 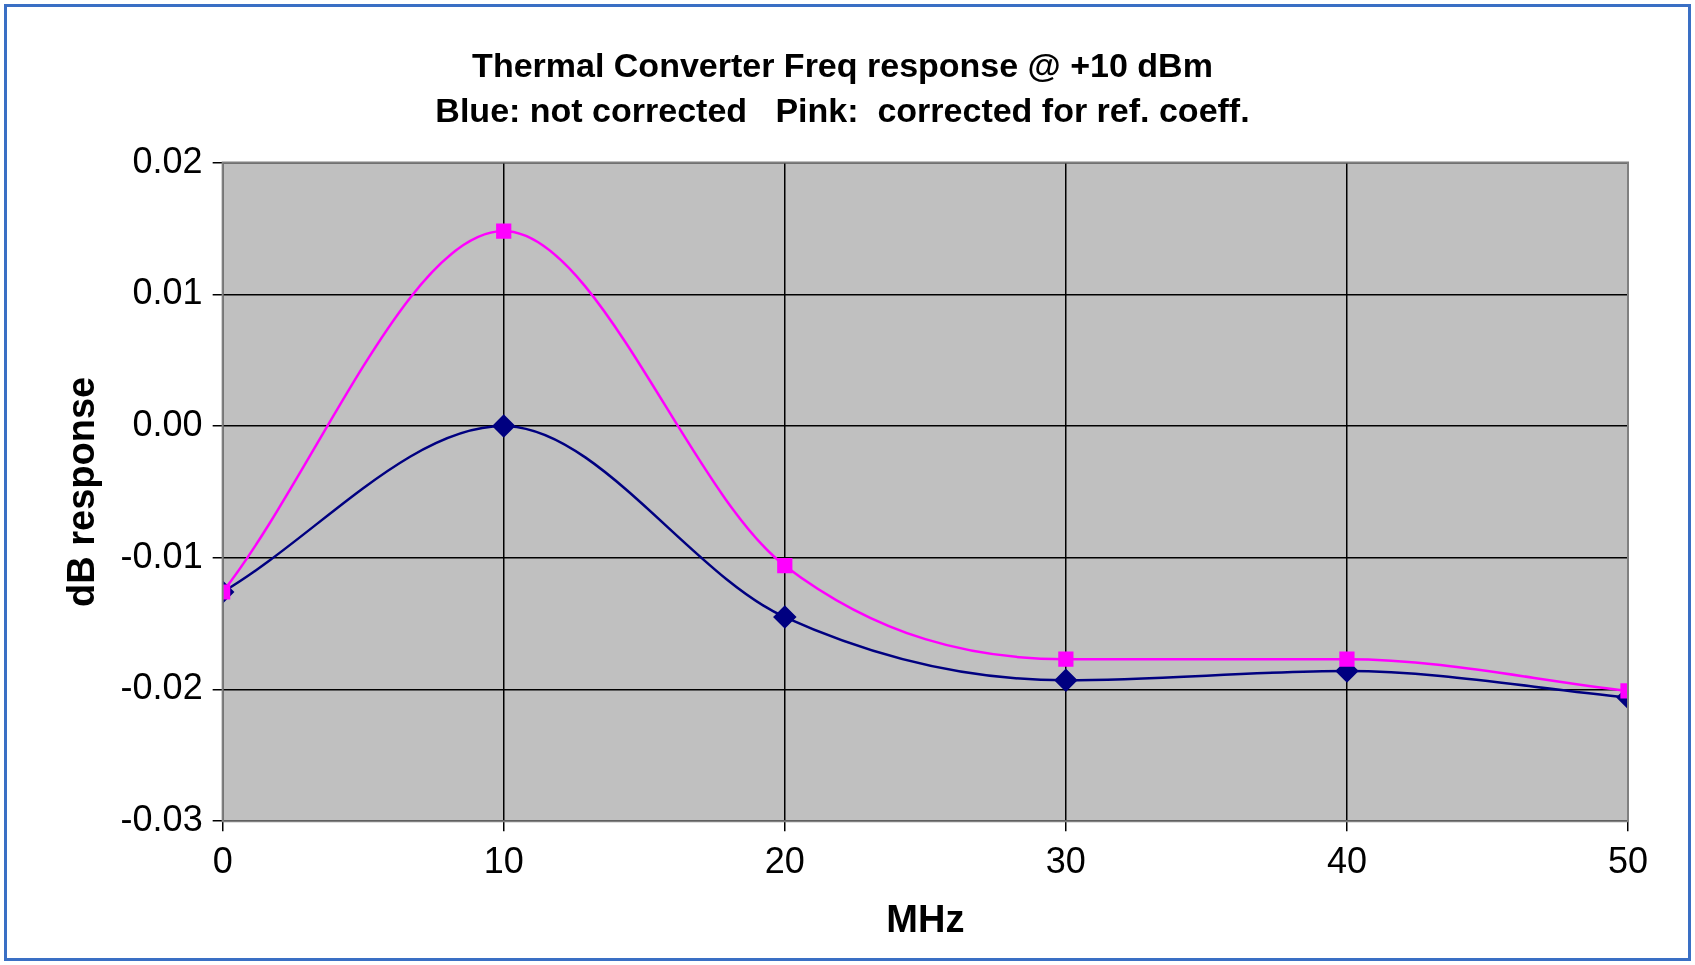 What do you see at coordinates (925, 918) in the screenshot?
I see `x-axis-title: MHz` at bounding box center [925, 918].